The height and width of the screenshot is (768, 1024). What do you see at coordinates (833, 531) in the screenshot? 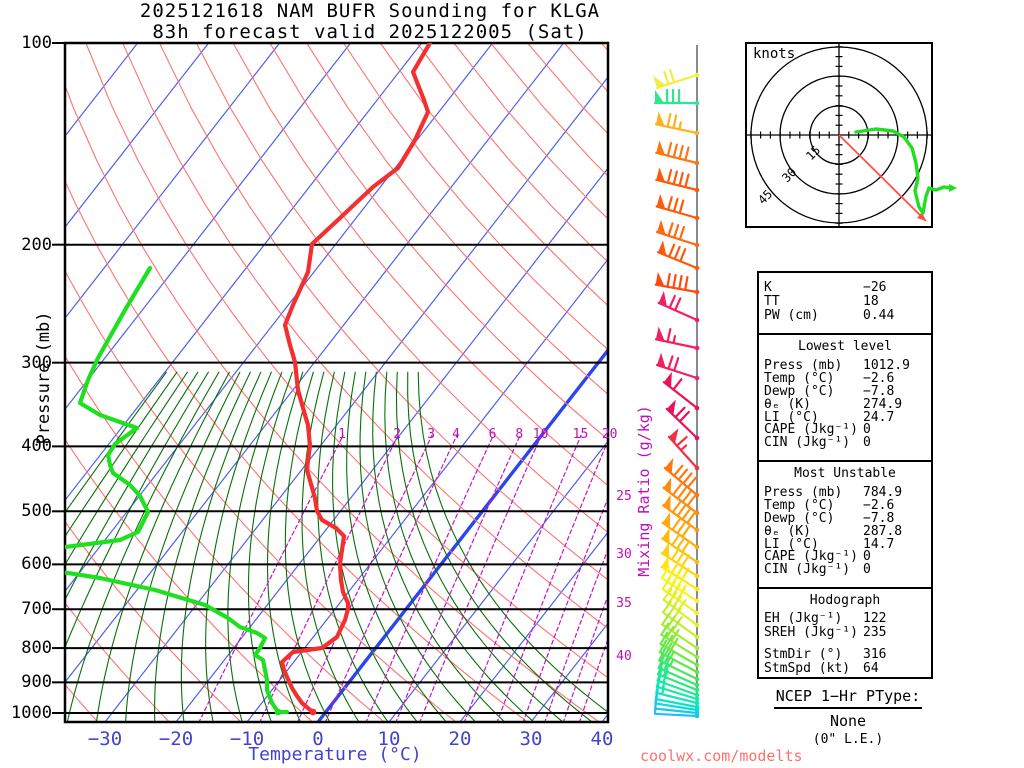
I see `stats-row: θₑ (K) 287.8` at bounding box center [833, 531].